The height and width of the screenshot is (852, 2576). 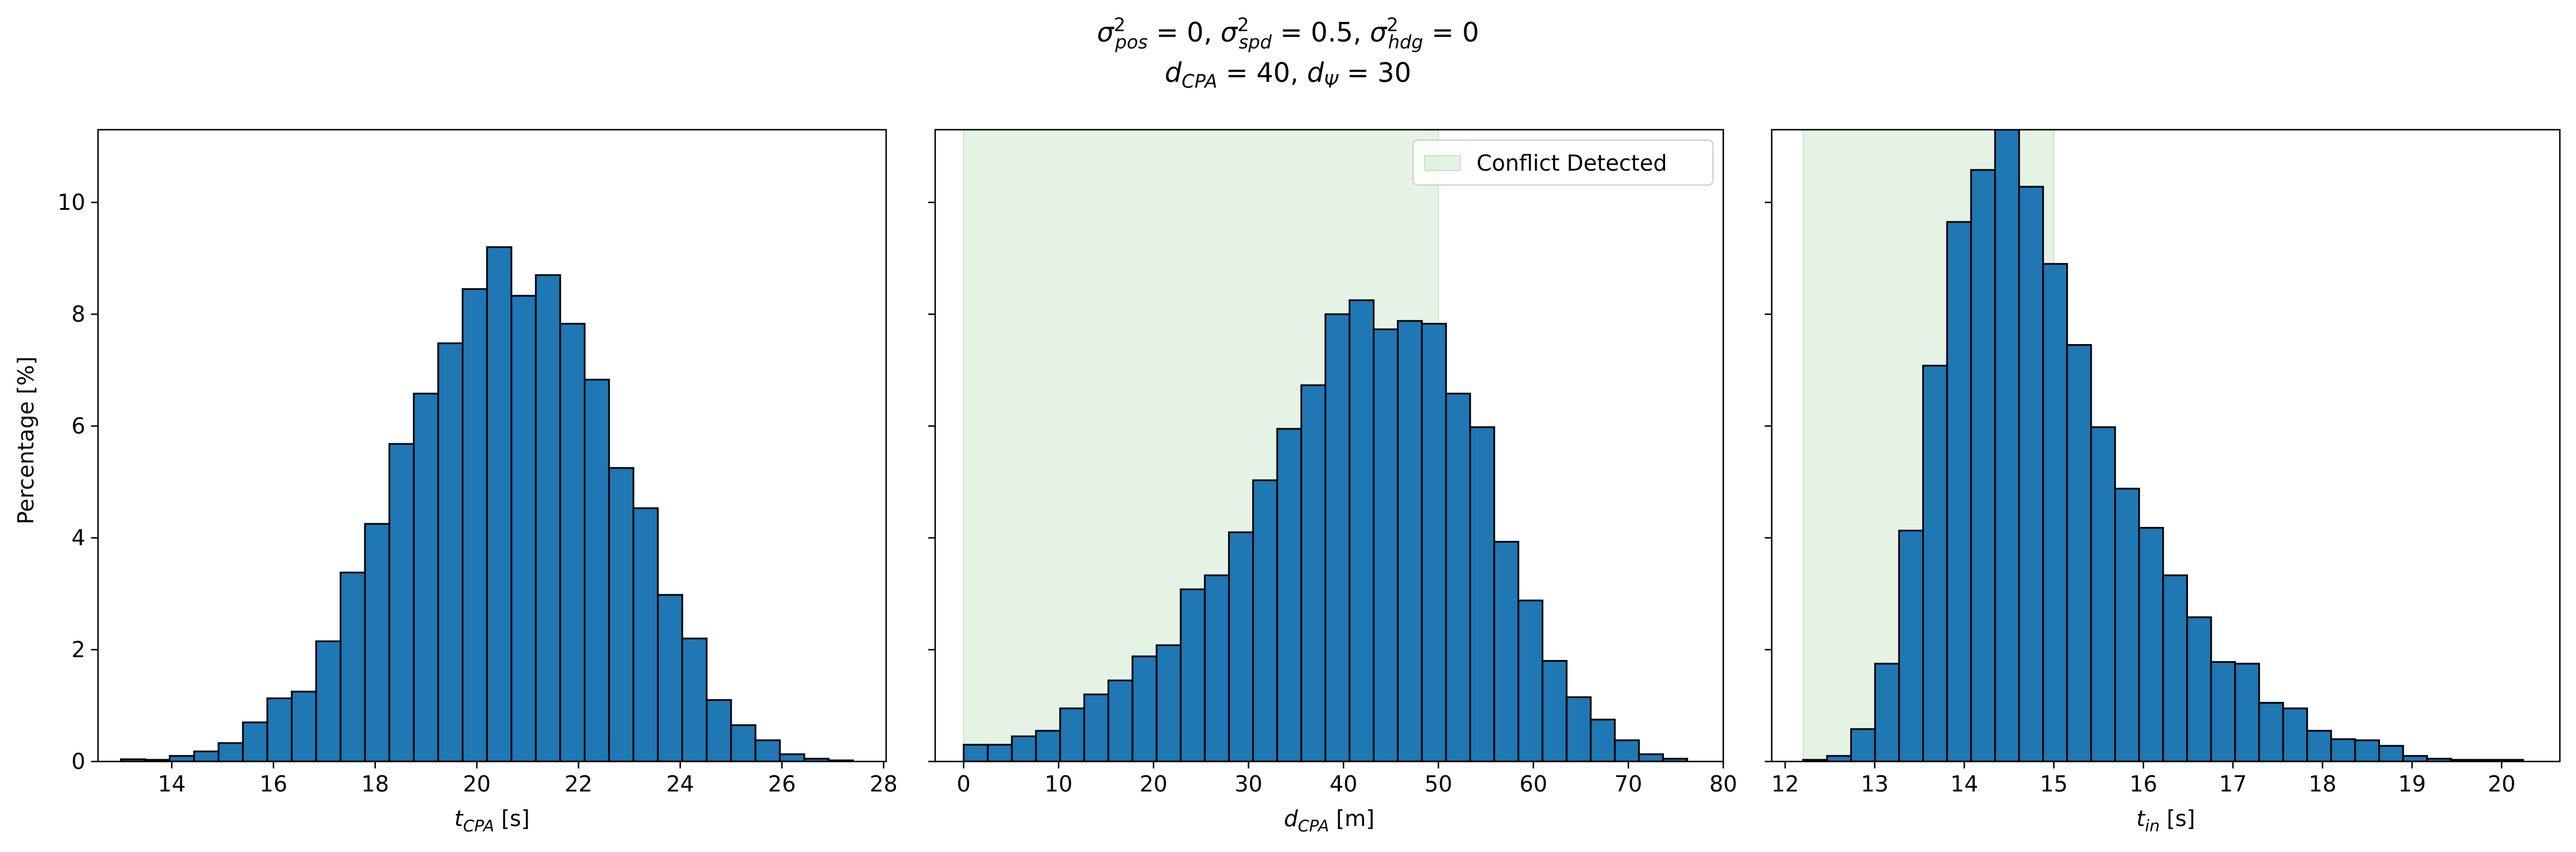 I want to click on title-line-1: σ2 pos = 0, σ2 spd = 0.5, σ2 hdg = 0, so click(x=1288, y=33).